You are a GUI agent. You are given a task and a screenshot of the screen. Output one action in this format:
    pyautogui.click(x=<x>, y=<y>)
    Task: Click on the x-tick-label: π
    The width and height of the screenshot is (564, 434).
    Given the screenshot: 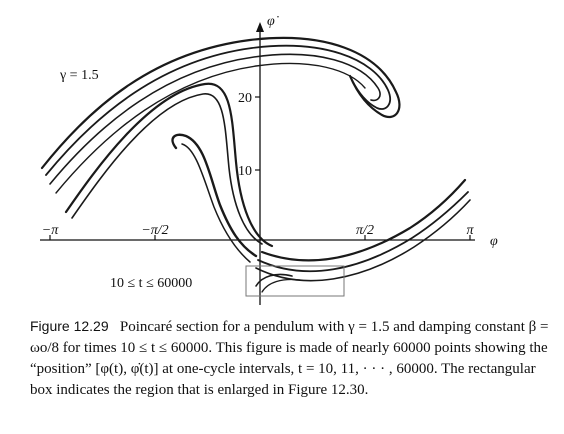 What is the action you would take?
    pyautogui.click(x=470, y=230)
    